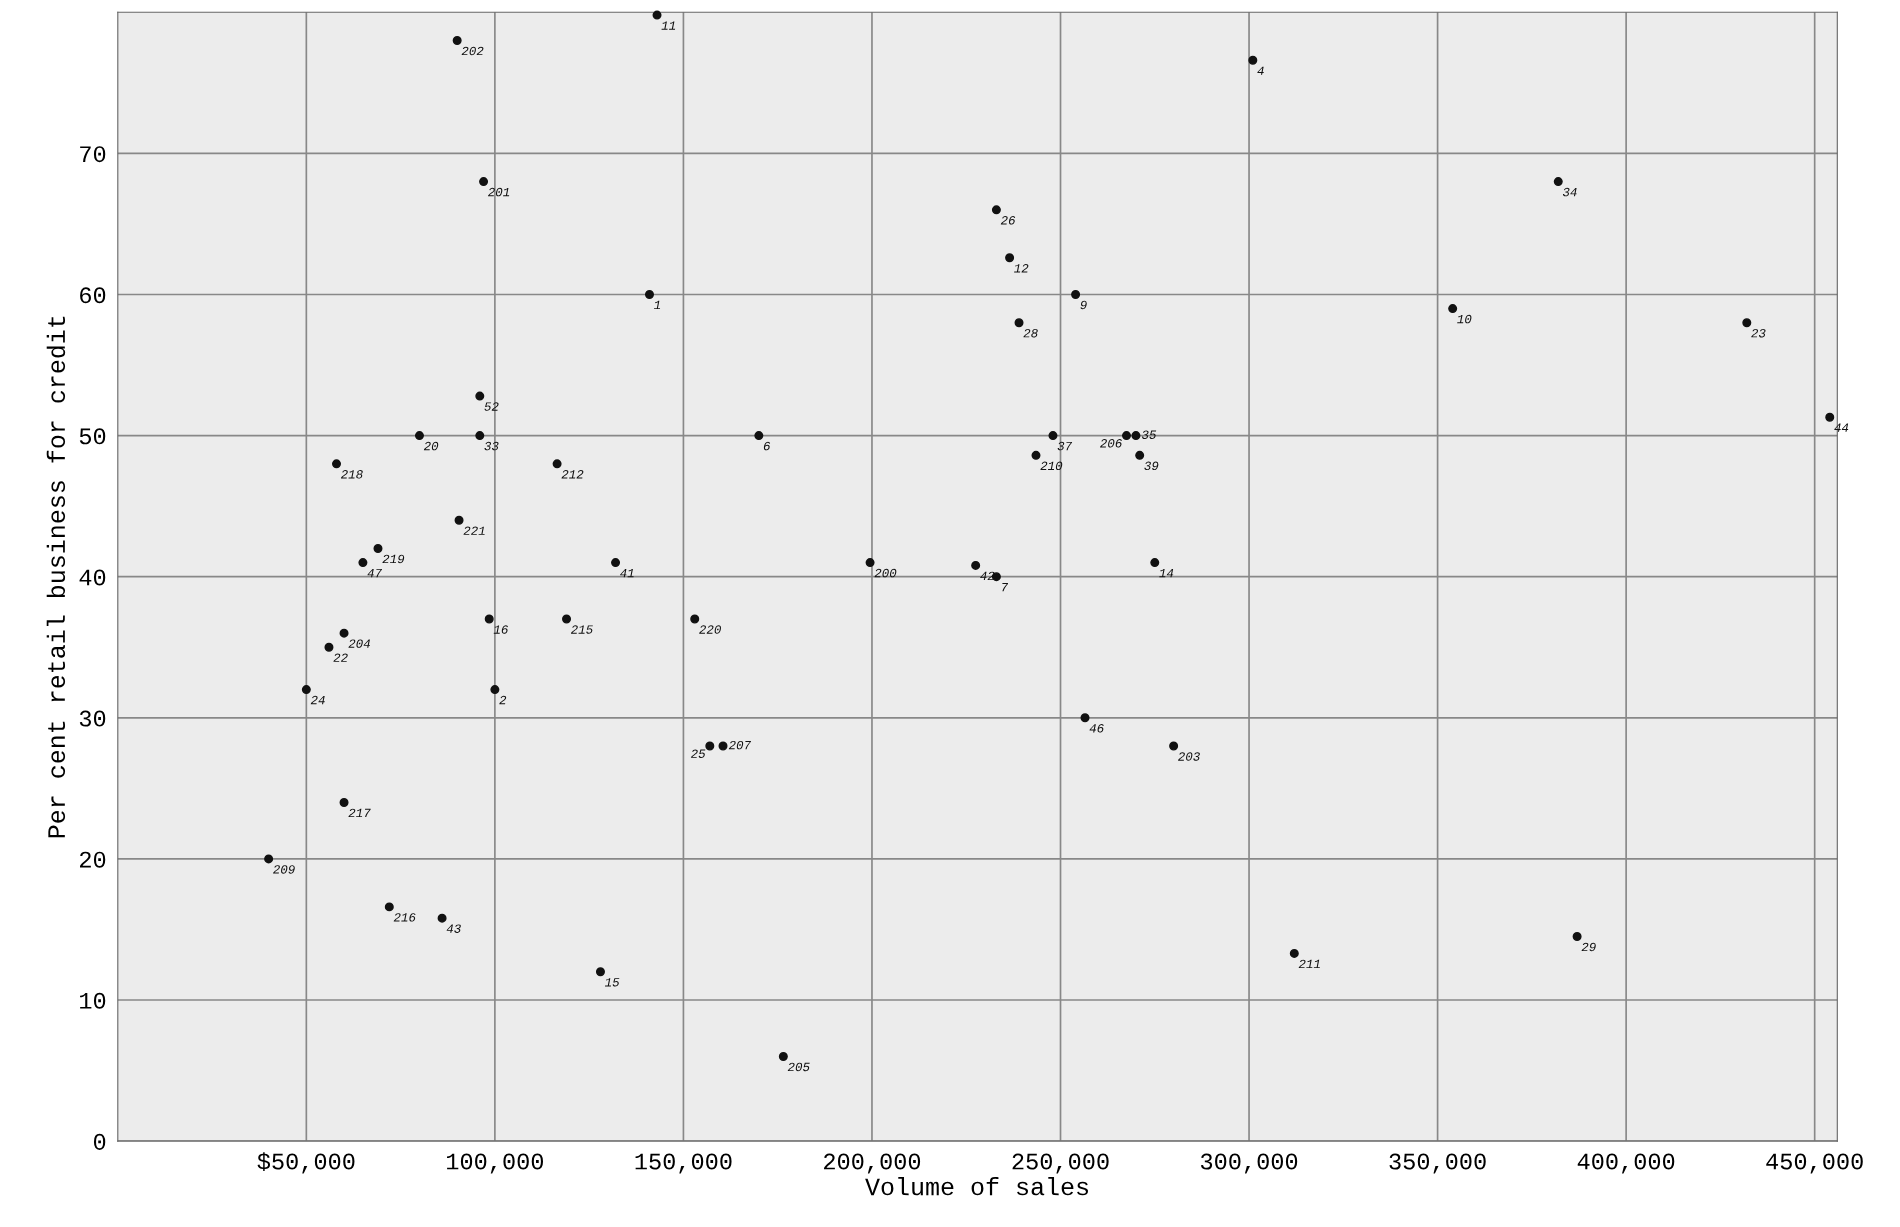 This screenshot has width=1900, height=1227. Describe the element at coordinates (612, 982) in the screenshot. I see `annotation: 15` at that location.